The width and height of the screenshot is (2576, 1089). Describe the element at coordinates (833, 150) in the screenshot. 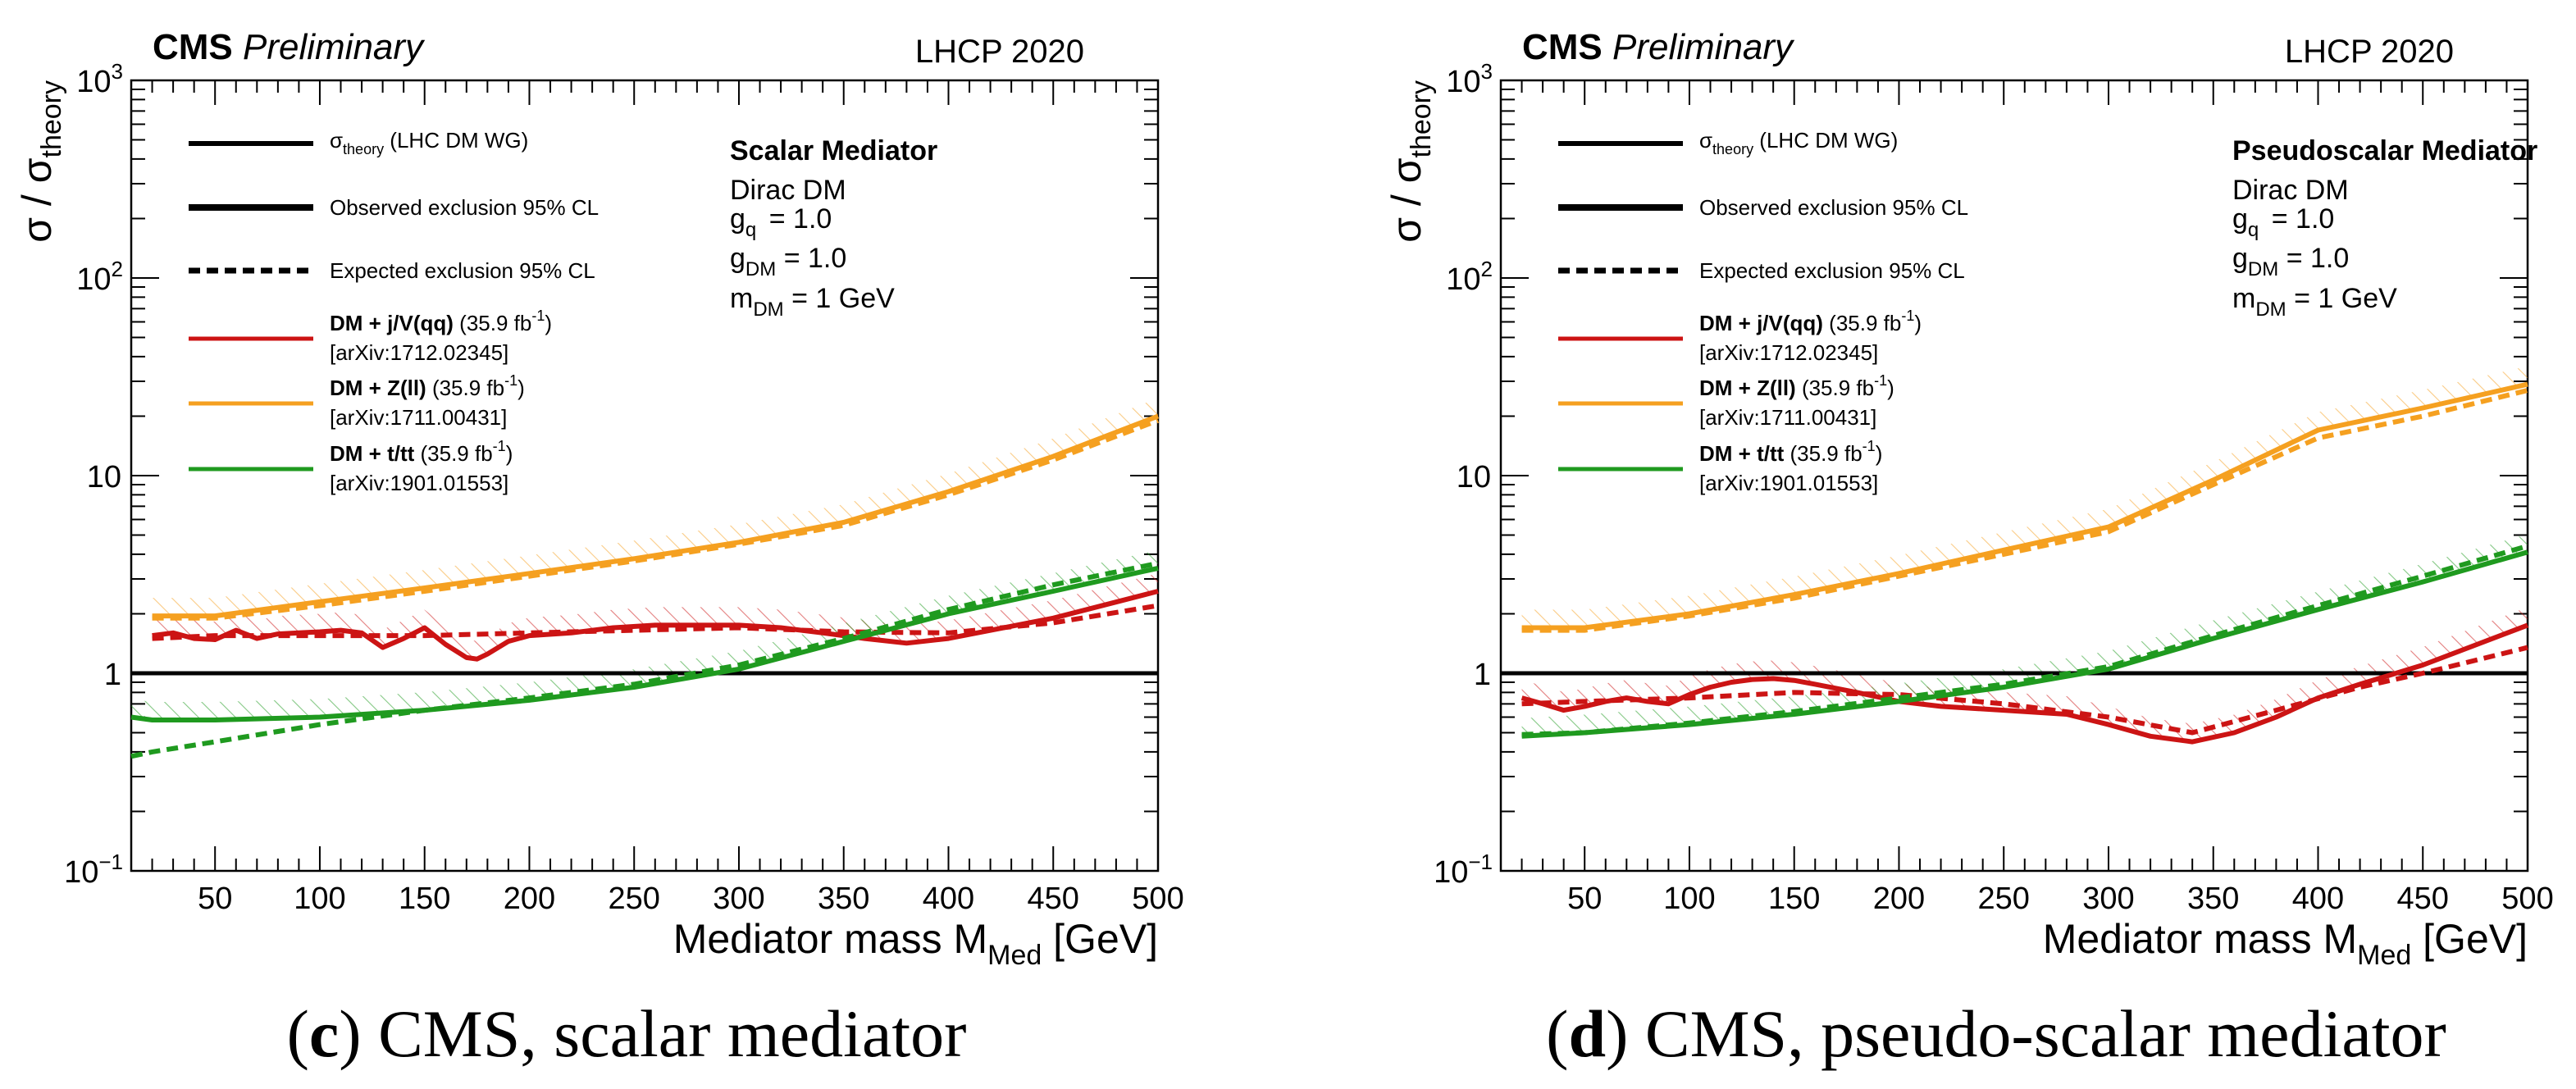

I see `panel-title: Scalar Mediator` at that location.